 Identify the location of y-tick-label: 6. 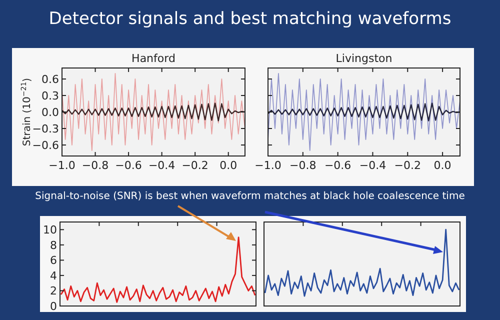
(53, 261).